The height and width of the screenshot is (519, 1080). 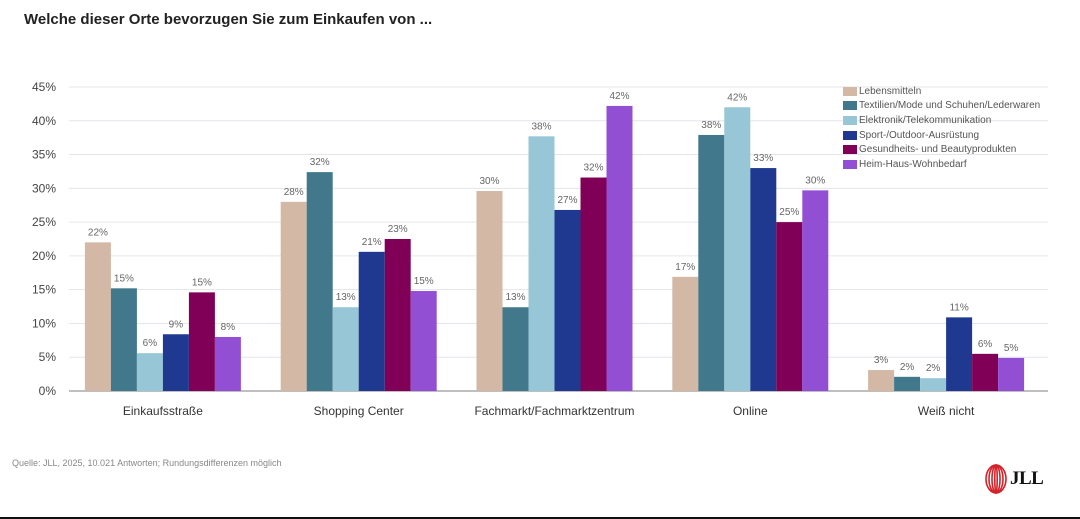 What do you see at coordinates (881, 360) in the screenshot?
I see `data-label: 3%` at bounding box center [881, 360].